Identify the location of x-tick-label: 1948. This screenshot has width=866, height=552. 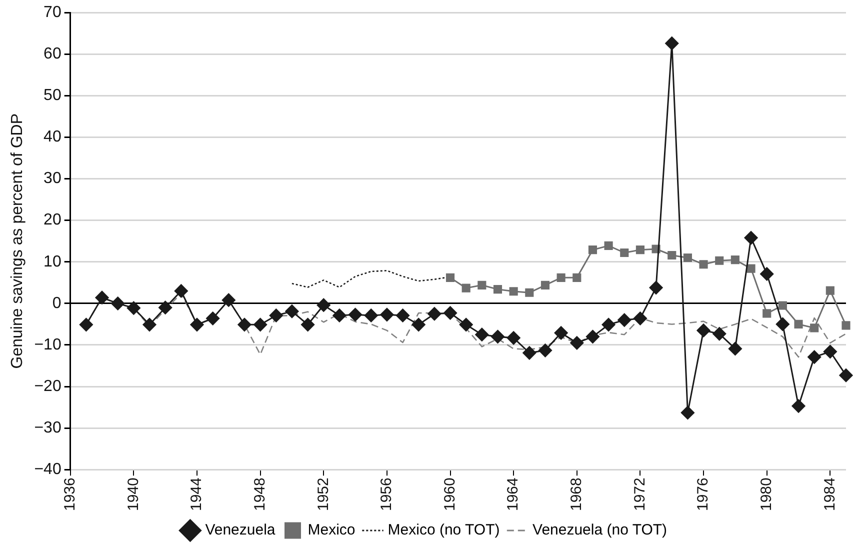
(259, 495).